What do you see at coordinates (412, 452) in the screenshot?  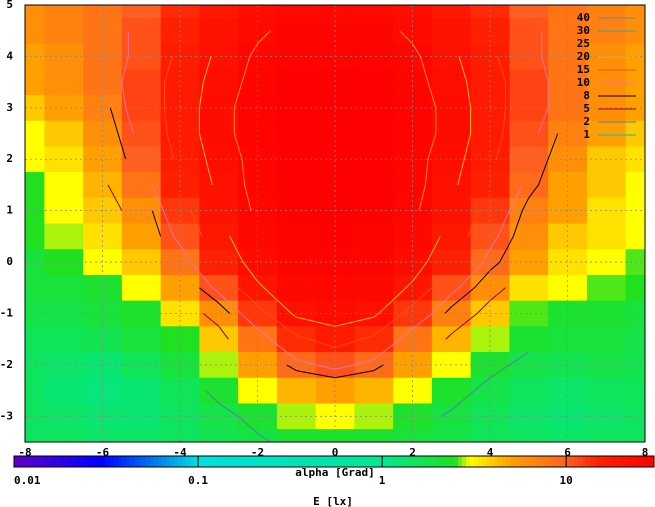 I see `x-tick-label: 2` at bounding box center [412, 452].